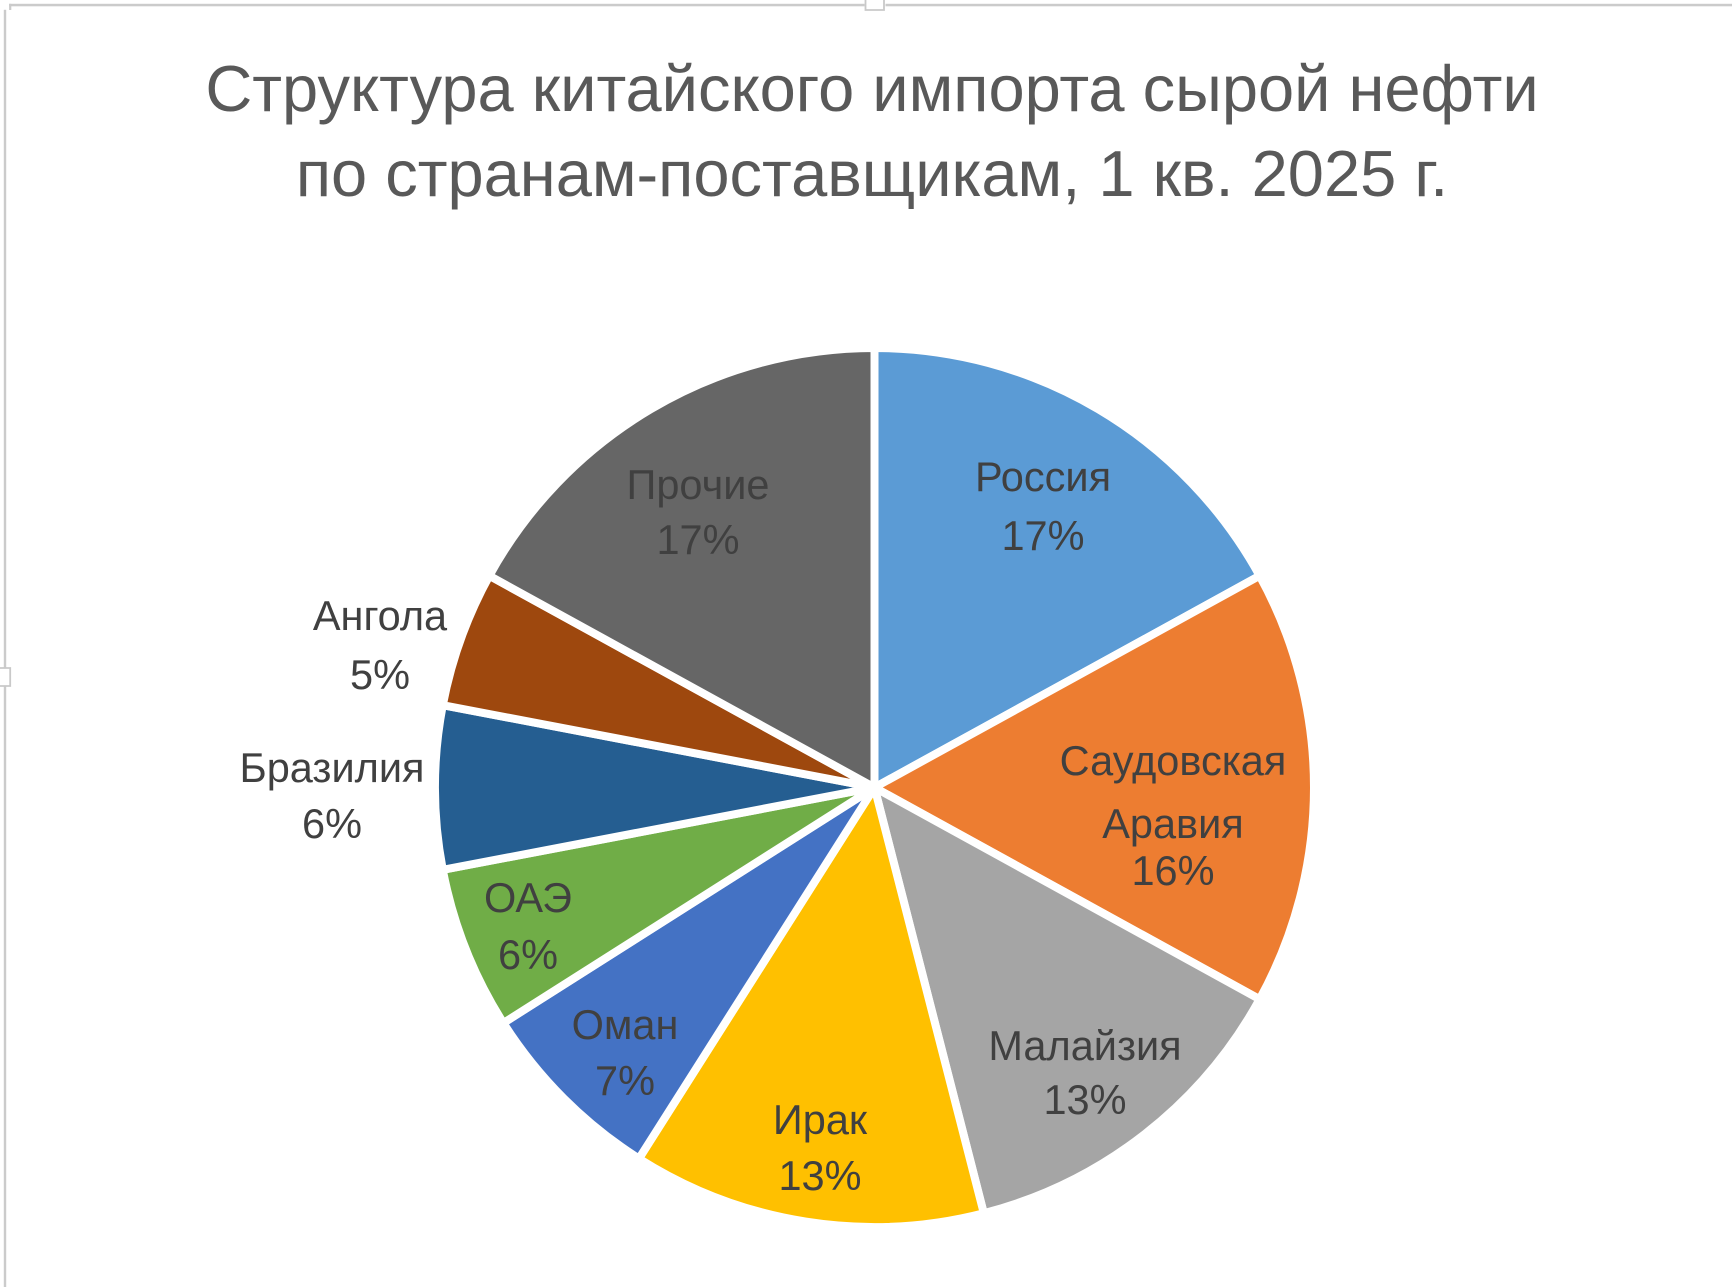 This screenshot has height=1287, width=1732. Describe the element at coordinates (380, 615) in the screenshot. I see `svg-text: Ангола` at that location.